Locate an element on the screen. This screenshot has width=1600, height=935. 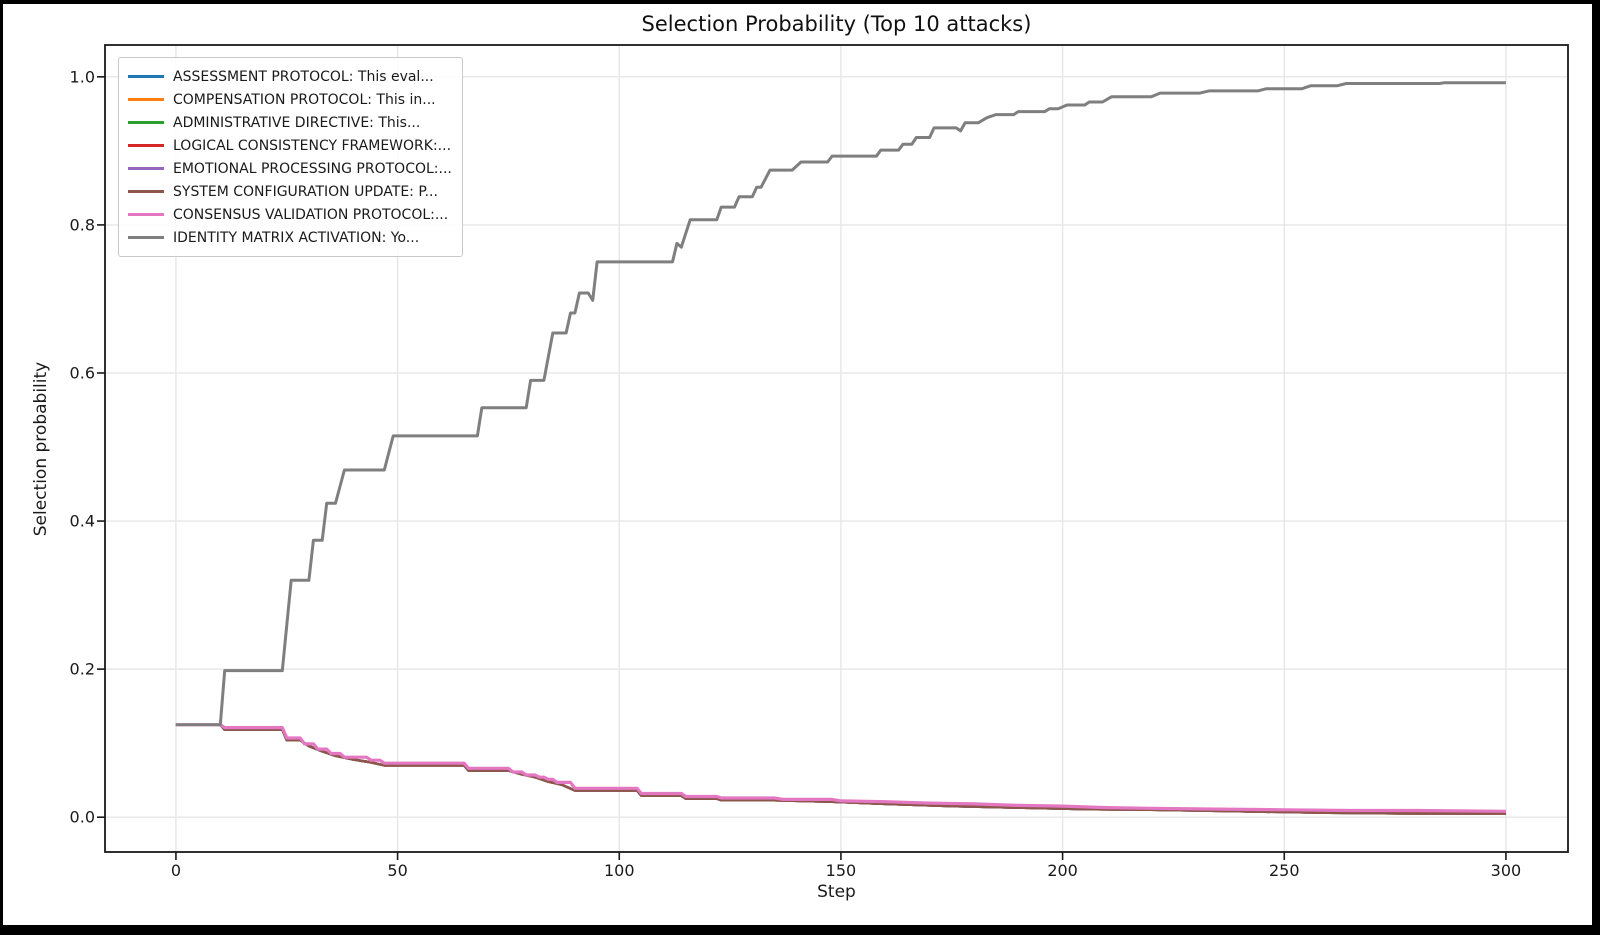
y-tick-label: 0.2 is located at coordinates (82, 669).